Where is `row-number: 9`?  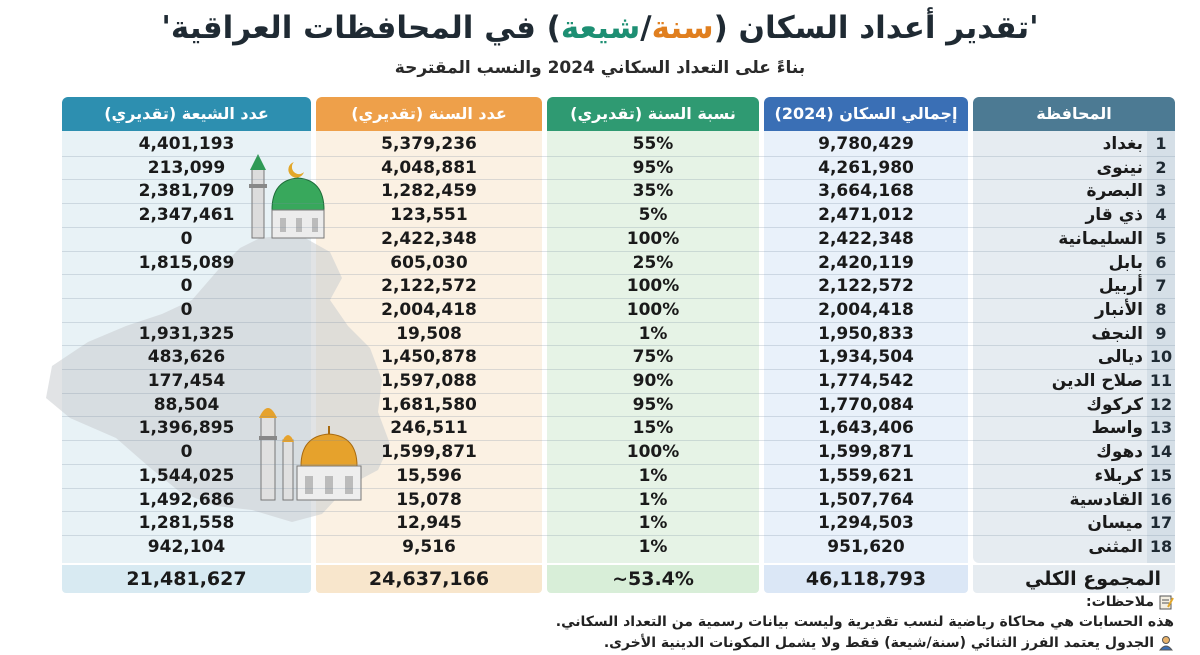 row-number: 9 is located at coordinates (1161, 333).